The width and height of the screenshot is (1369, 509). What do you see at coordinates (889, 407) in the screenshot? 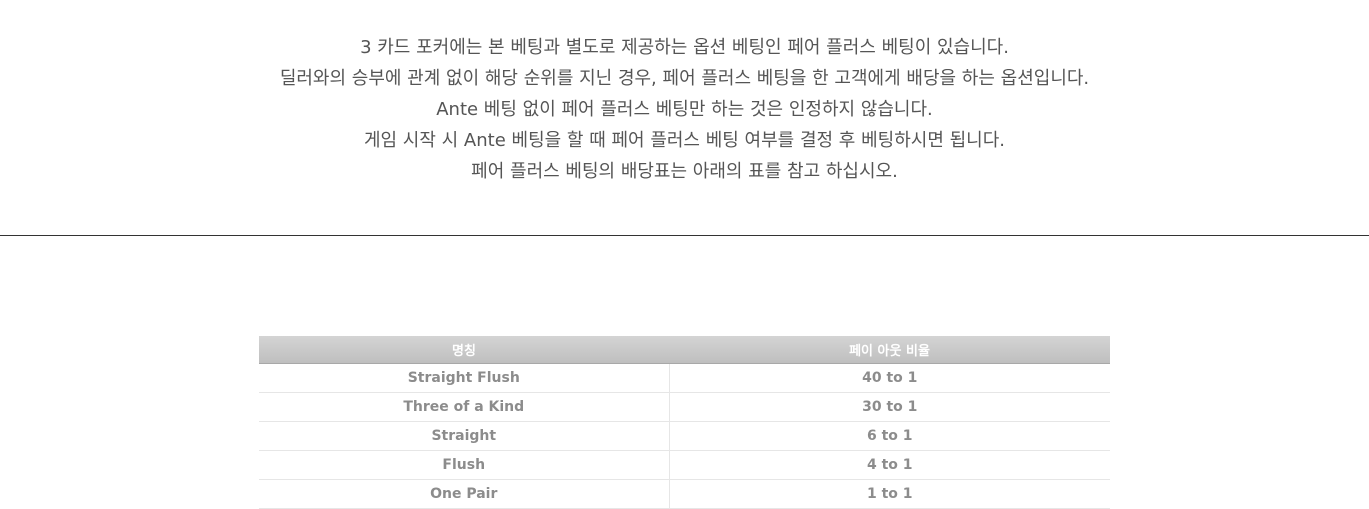
I see `payout-cell: 30 to 1` at bounding box center [889, 407].